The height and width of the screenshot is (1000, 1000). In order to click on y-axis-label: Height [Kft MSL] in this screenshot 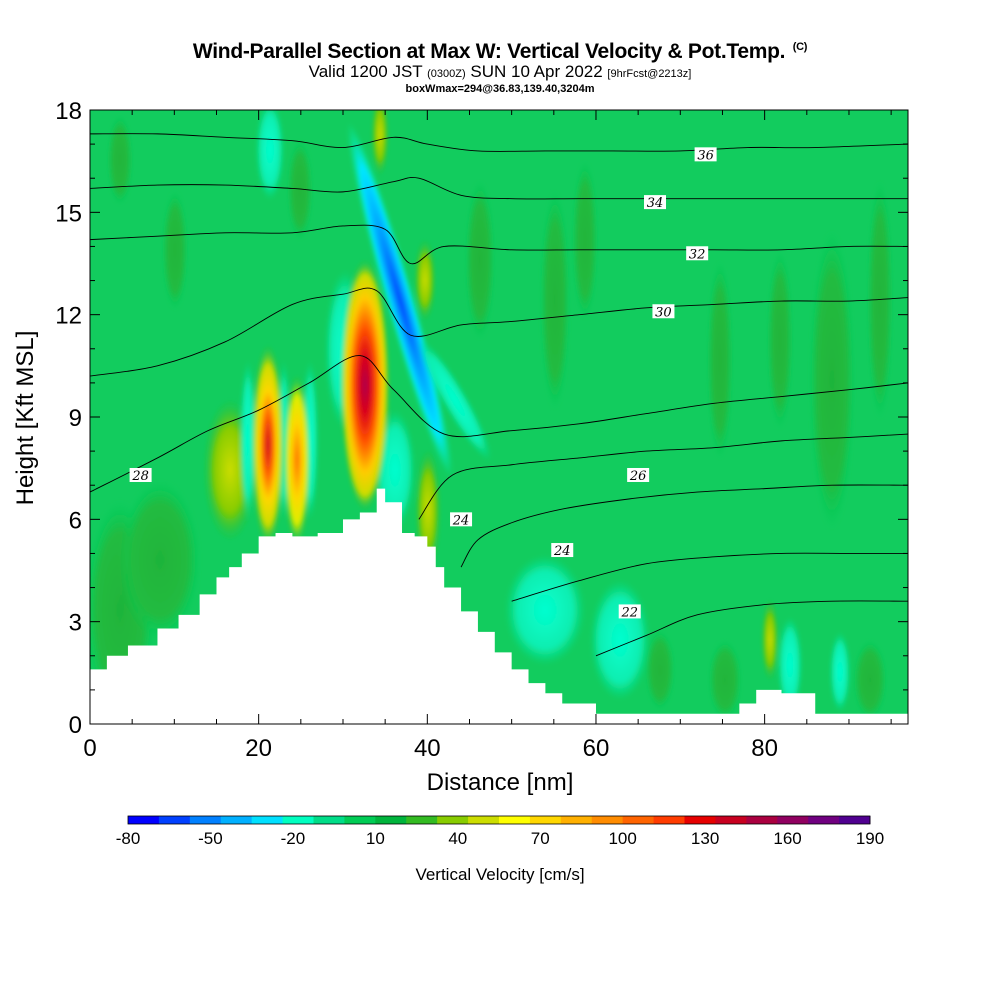, I will do `click(25, 418)`.